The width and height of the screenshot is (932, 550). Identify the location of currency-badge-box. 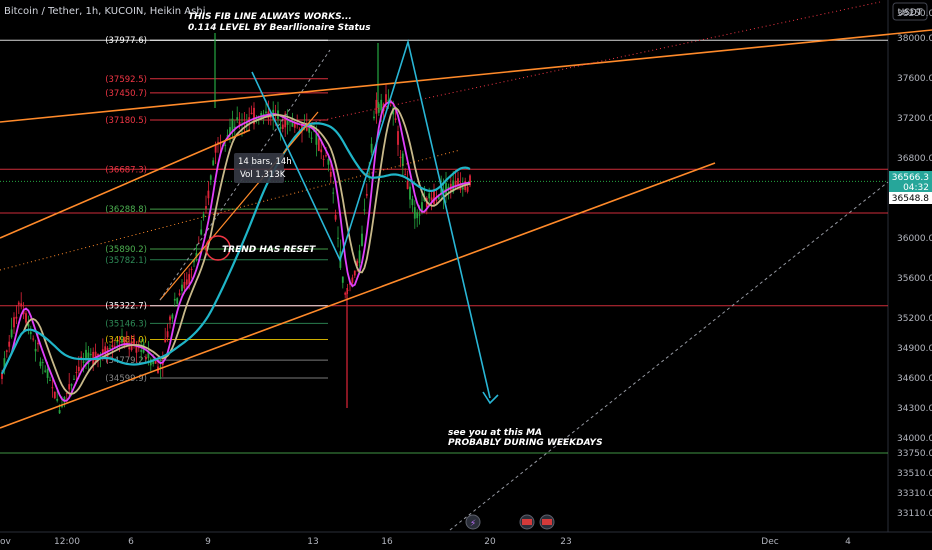
(910, 11).